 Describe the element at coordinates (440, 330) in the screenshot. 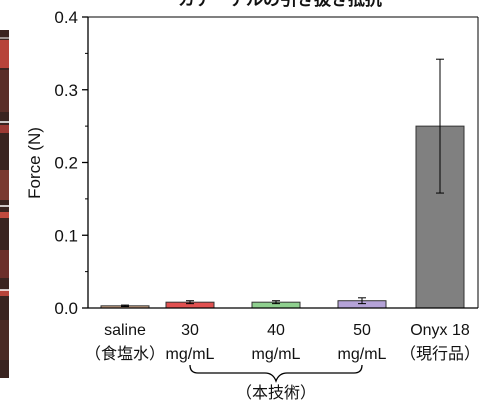

I see `category-label-line1: Onyx 18` at that location.